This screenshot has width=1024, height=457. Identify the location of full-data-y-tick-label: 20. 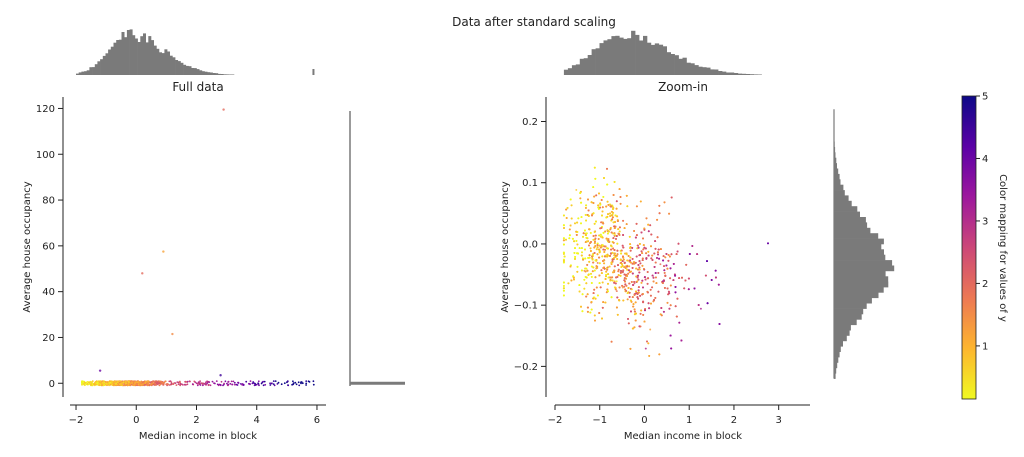
(48, 338).